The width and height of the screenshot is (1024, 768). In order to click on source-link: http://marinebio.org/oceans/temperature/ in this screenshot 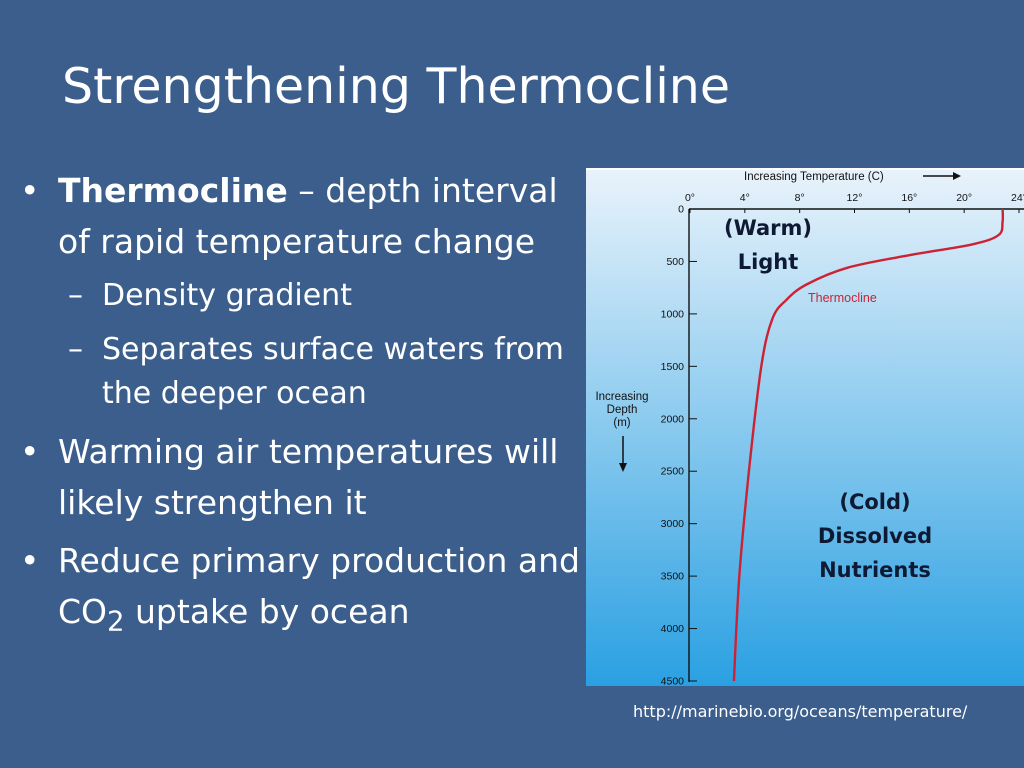, I will do `click(800, 711)`.